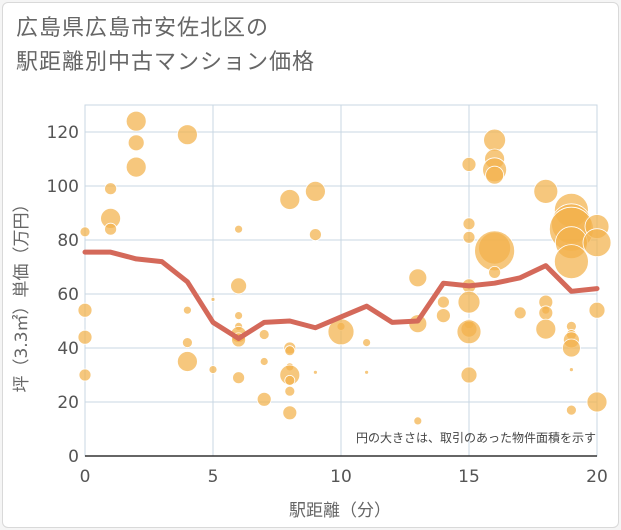  Describe the element at coordinates (22, 293) in the screenshot. I see `y-axis-label: 坪（3.3㎡）単価（万円）` at that location.